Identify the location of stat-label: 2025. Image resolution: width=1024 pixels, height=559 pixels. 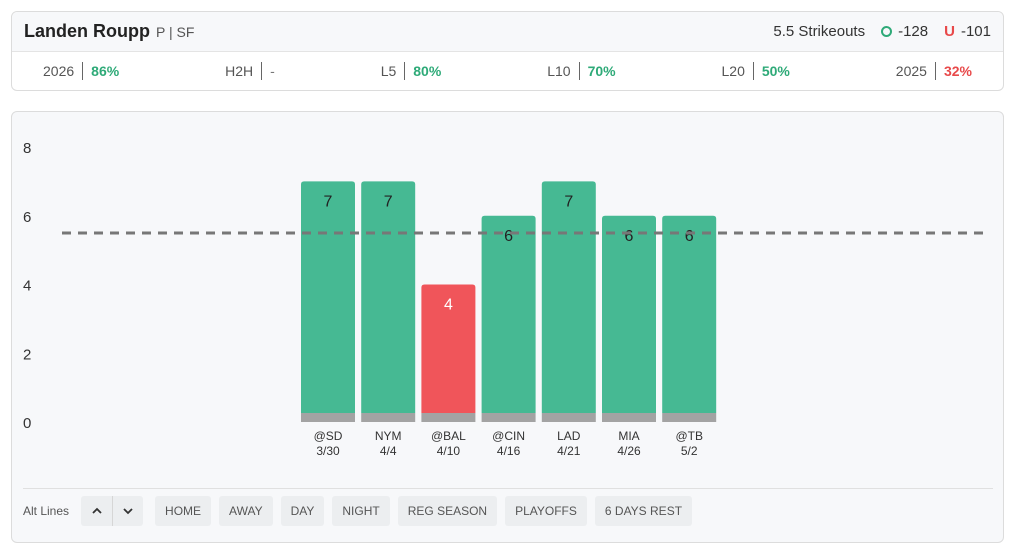
(911, 71).